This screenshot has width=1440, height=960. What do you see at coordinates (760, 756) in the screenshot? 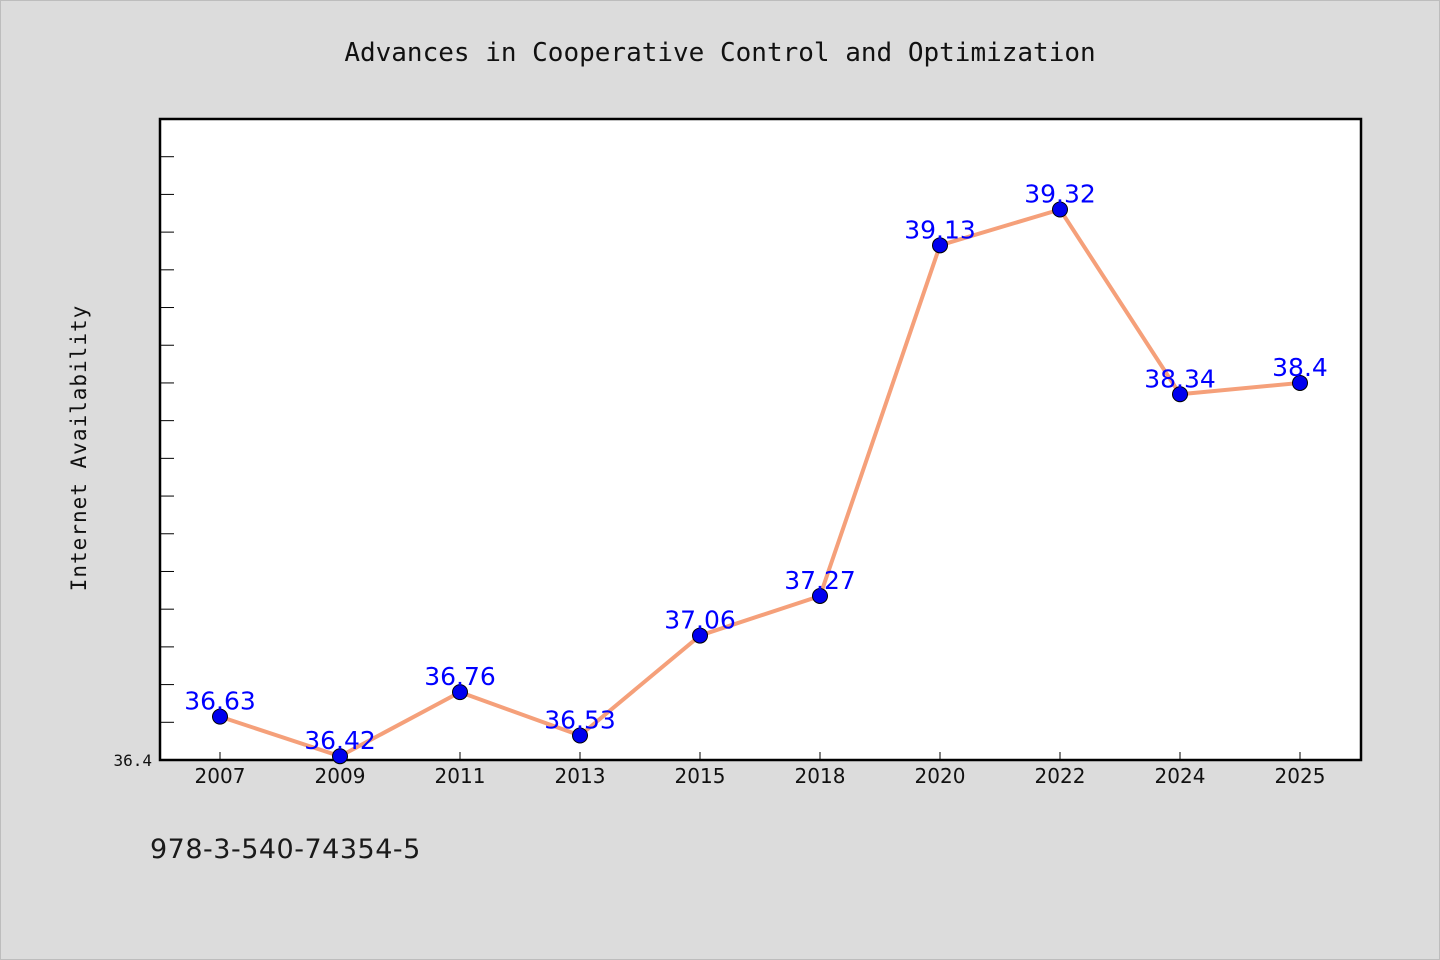
I see `x-axis-ticks` at bounding box center [760, 756].